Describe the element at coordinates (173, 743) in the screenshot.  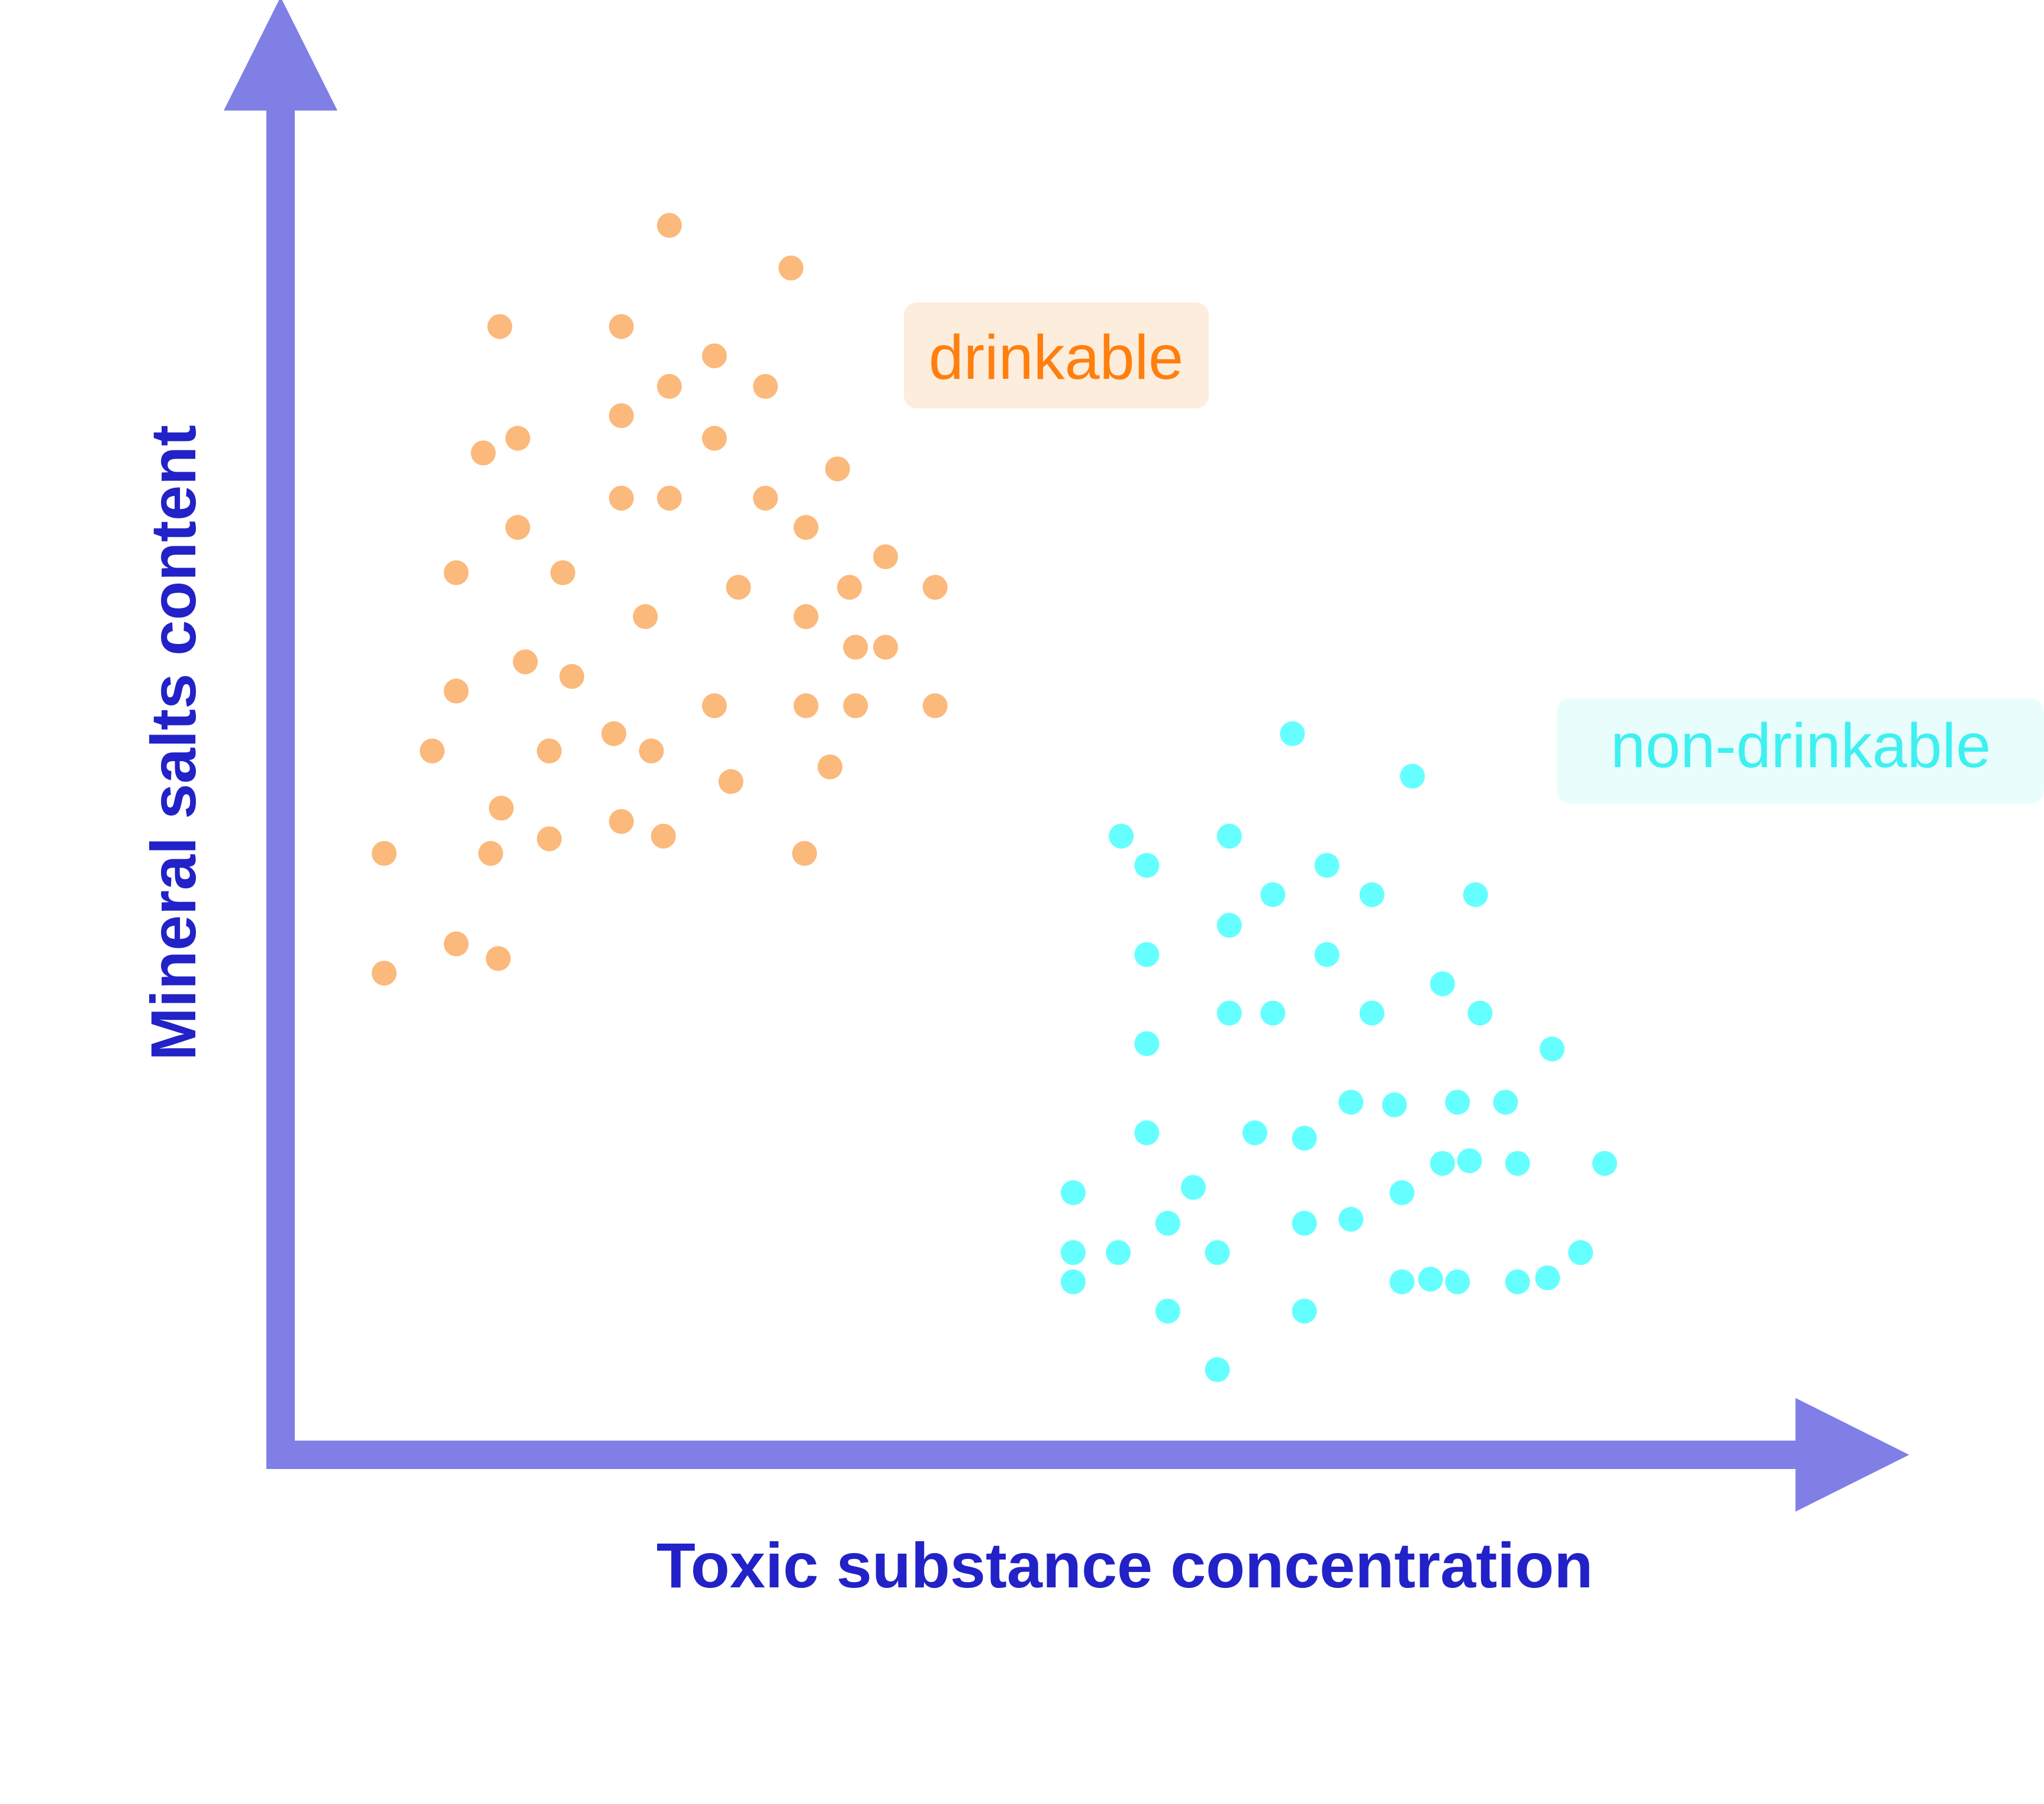
I see `y-axis-title: Mineral salts content` at that location.